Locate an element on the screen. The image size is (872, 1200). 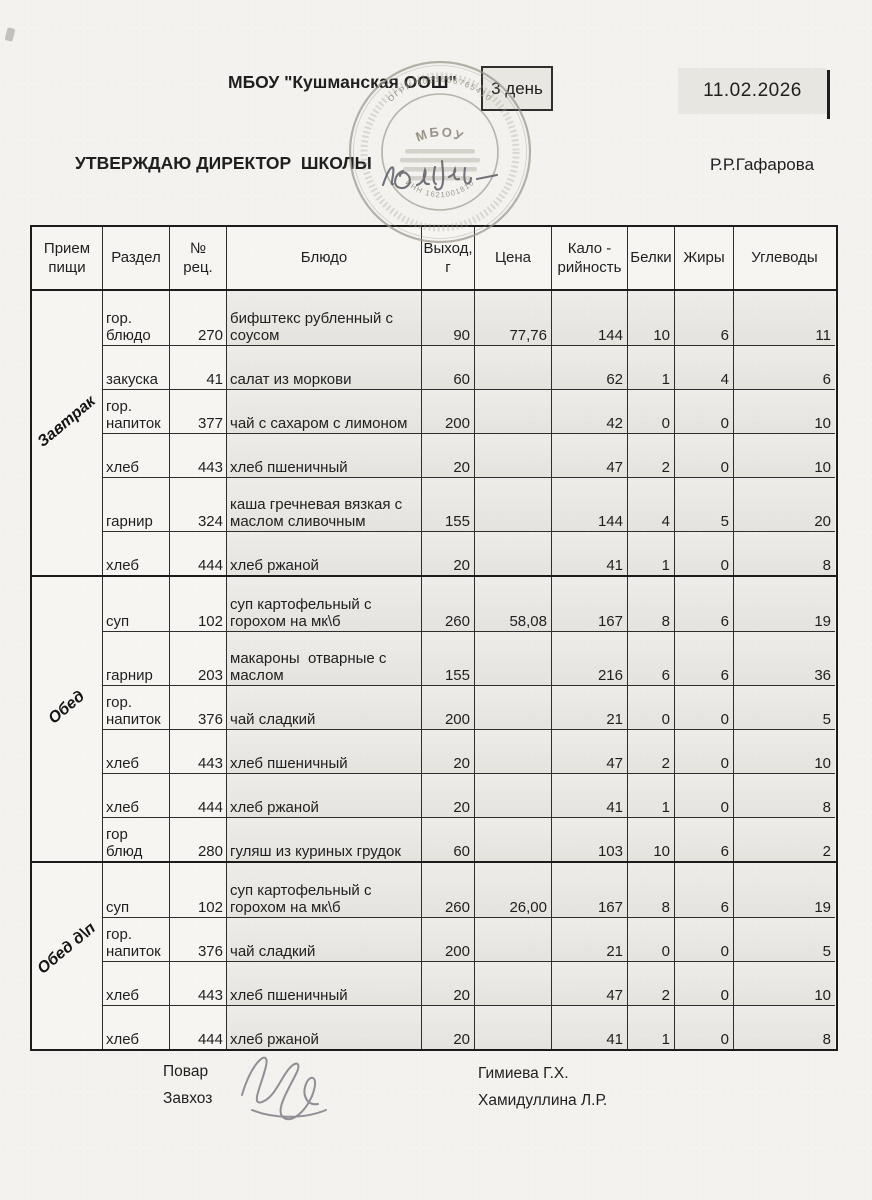
cell-dish: хлеб пшеничный is located at coordinates (324, 455).